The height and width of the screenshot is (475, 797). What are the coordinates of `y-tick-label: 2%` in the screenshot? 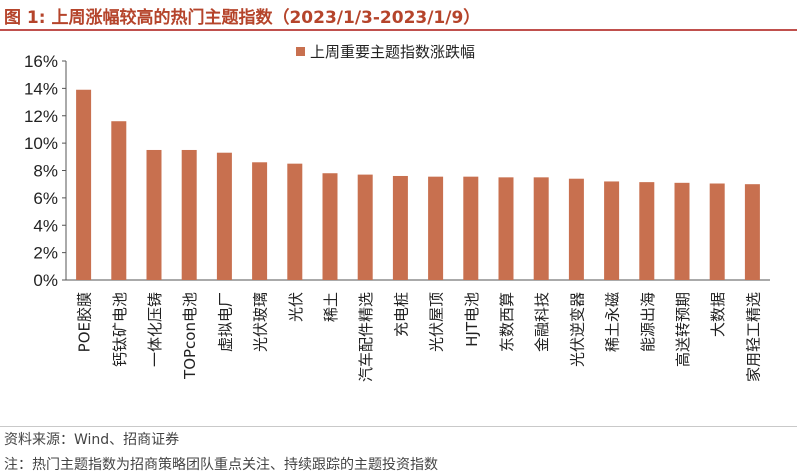 It's located at (45, 253).